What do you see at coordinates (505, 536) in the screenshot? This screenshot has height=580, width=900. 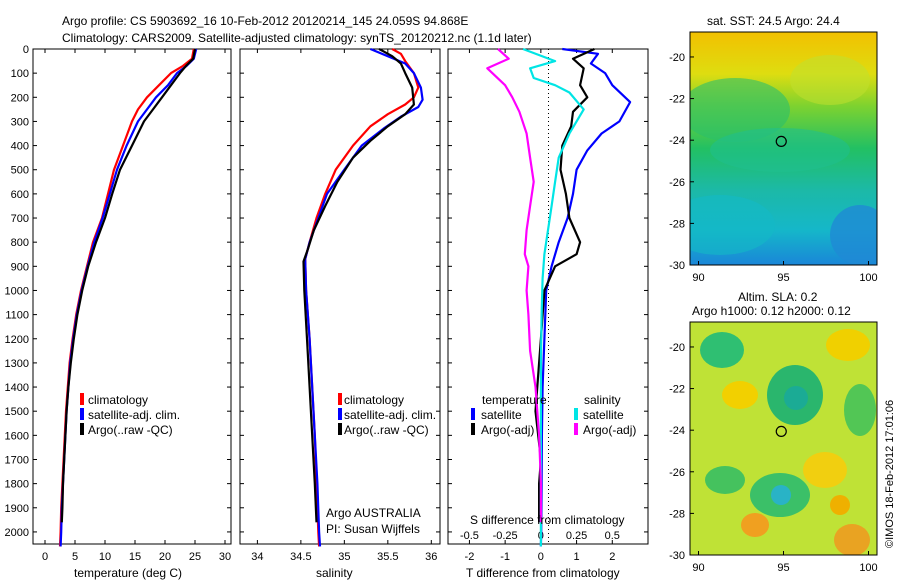 I see `x2-tick-label: -0.25` at bounding box center [505, 536].